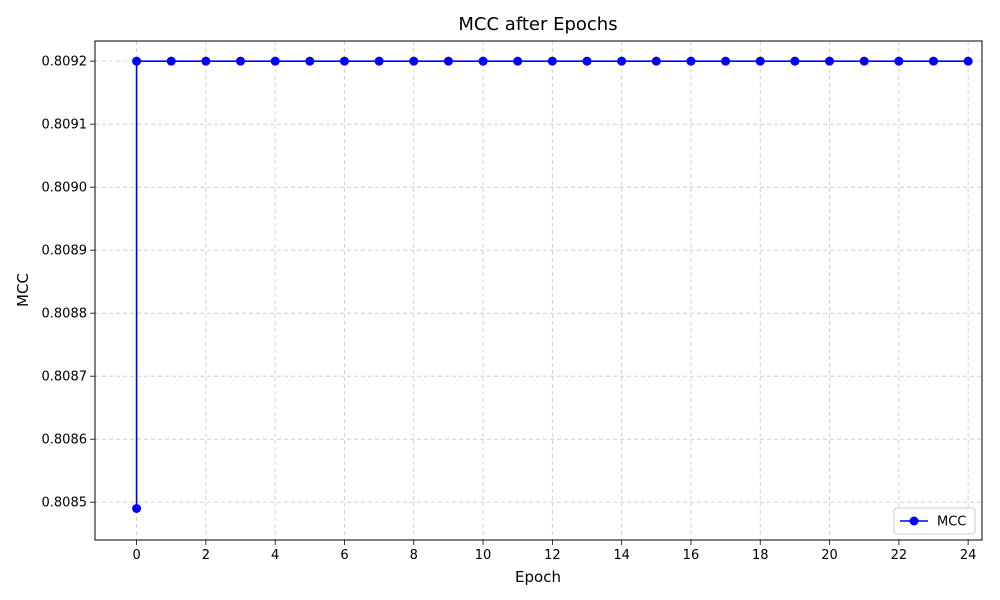  I want to click on legend-box, so click(934, 521).